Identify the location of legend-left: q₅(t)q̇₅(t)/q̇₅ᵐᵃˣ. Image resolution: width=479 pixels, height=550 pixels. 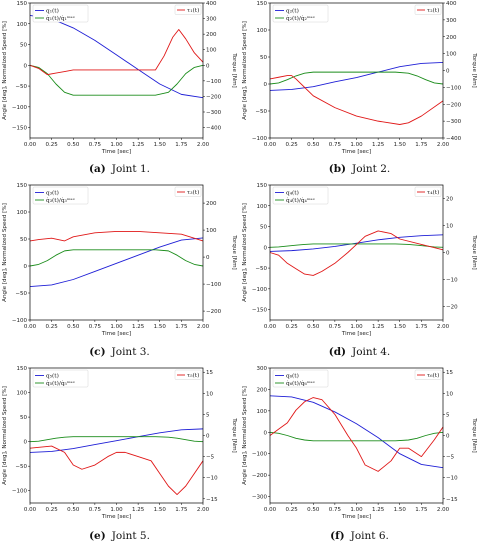
(60, 378).